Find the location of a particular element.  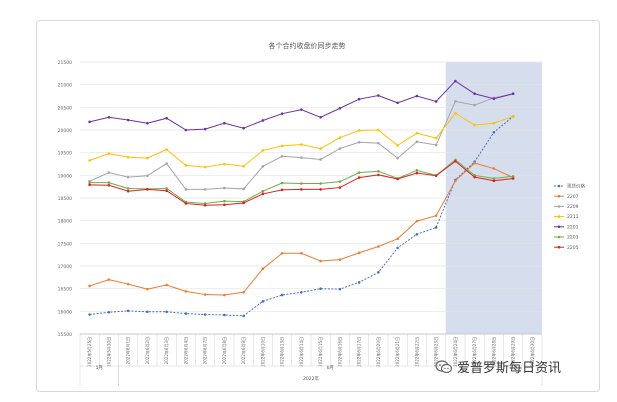

x-tick-label: 2022年6月27日 is located at coordinates (474, 352).